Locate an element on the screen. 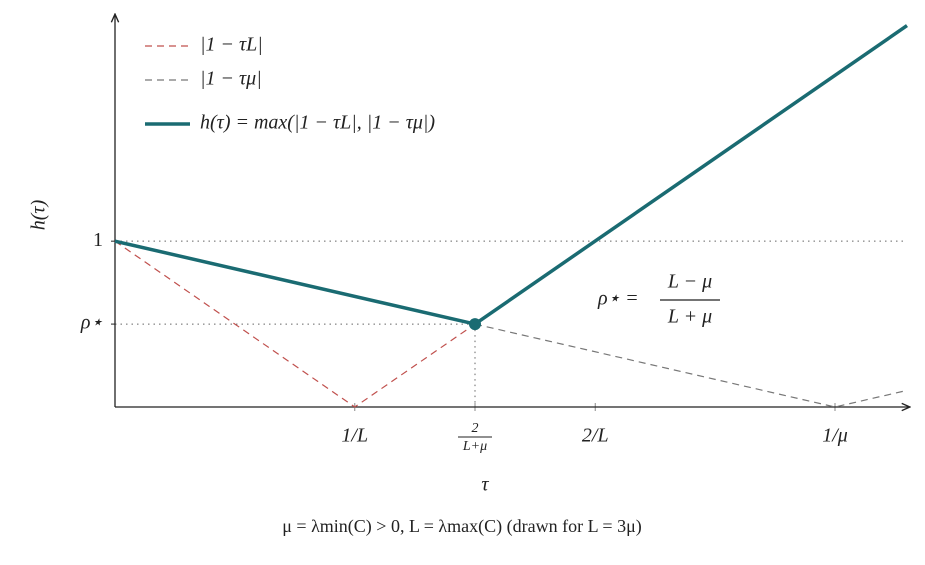  legend-label: |1 − τL| is located at coordinates (231, 45).